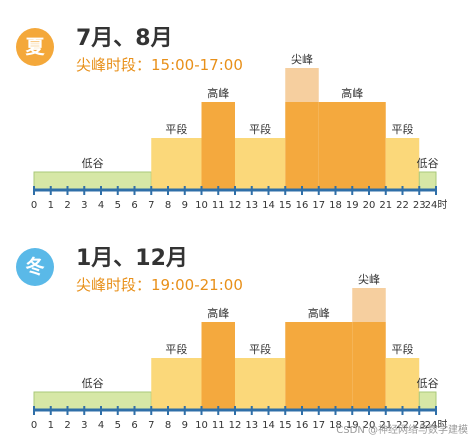  I want to click on bar-segment-5-peak-cap, so click(369, 305).